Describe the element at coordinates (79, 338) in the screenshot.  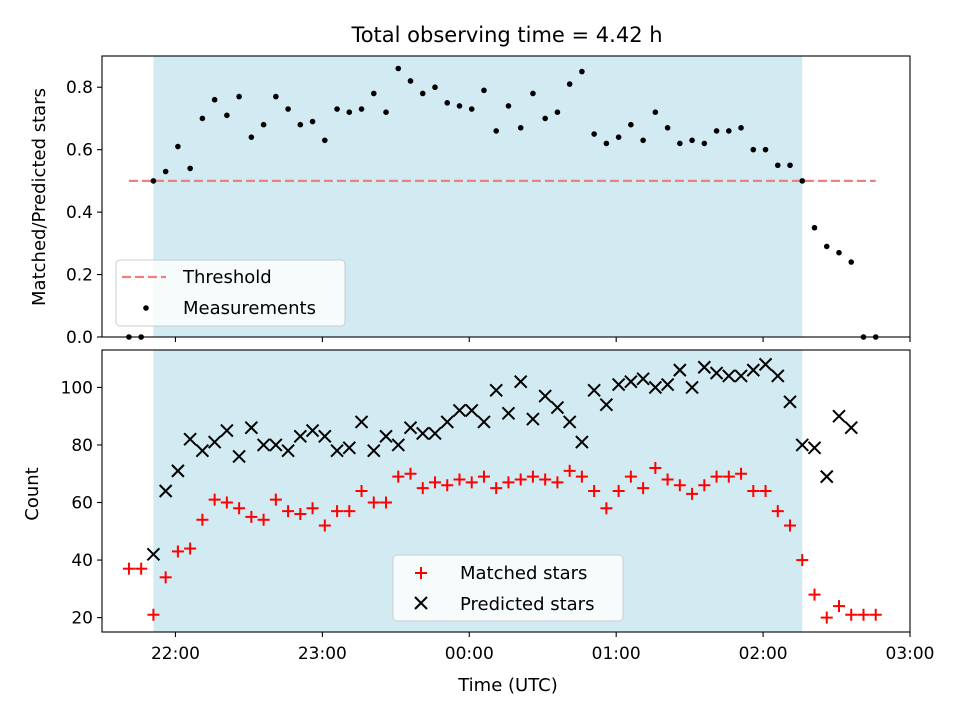
I see `y-tick-label: 0.0` at that location.